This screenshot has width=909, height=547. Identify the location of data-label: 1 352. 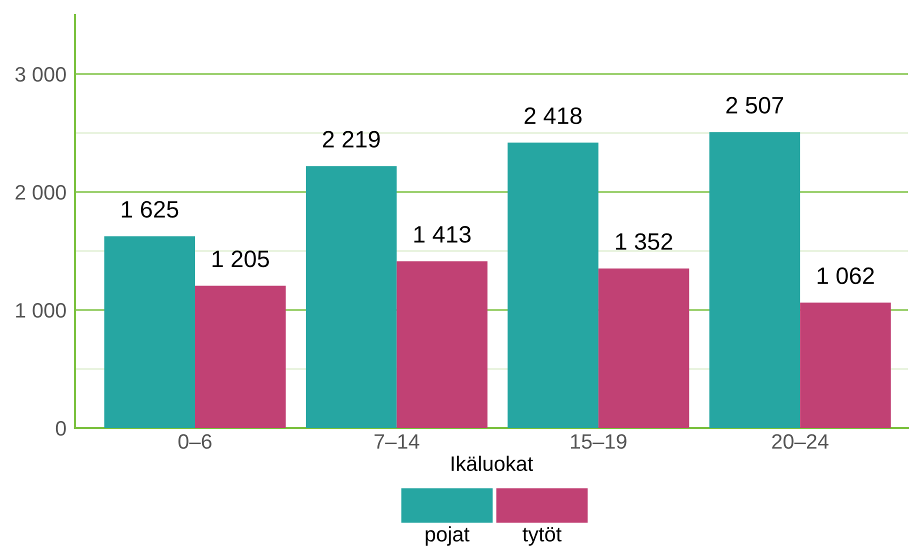
(644, 241).